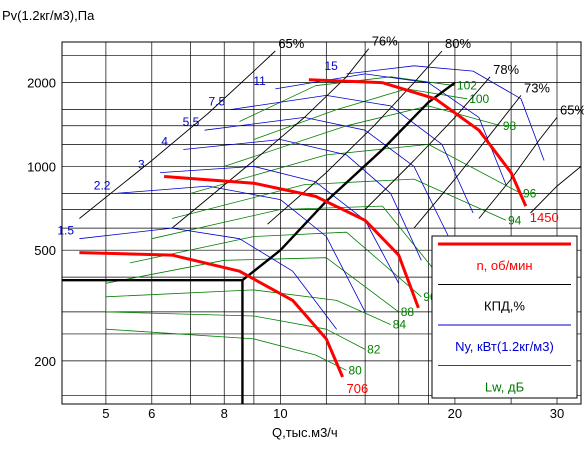 This screenshot has height=455, width=584. I want to click on x-tick-label: 6, so click(151, 413).